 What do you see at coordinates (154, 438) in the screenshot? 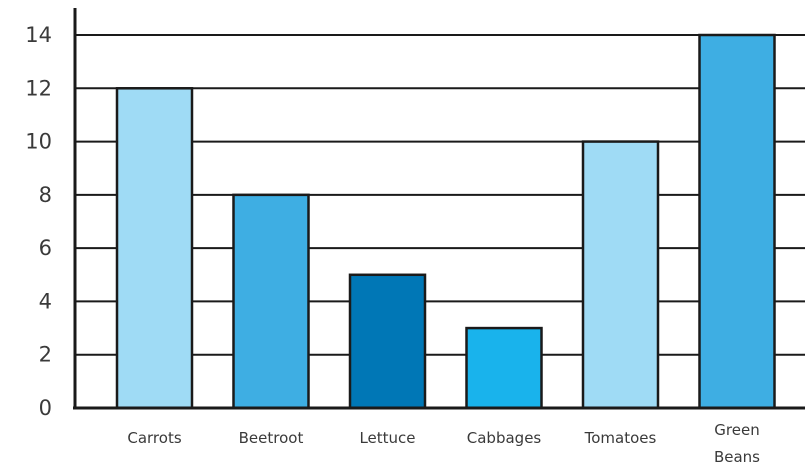
I see `x-tick-label: Carrots` at bounding box center [154, 438].